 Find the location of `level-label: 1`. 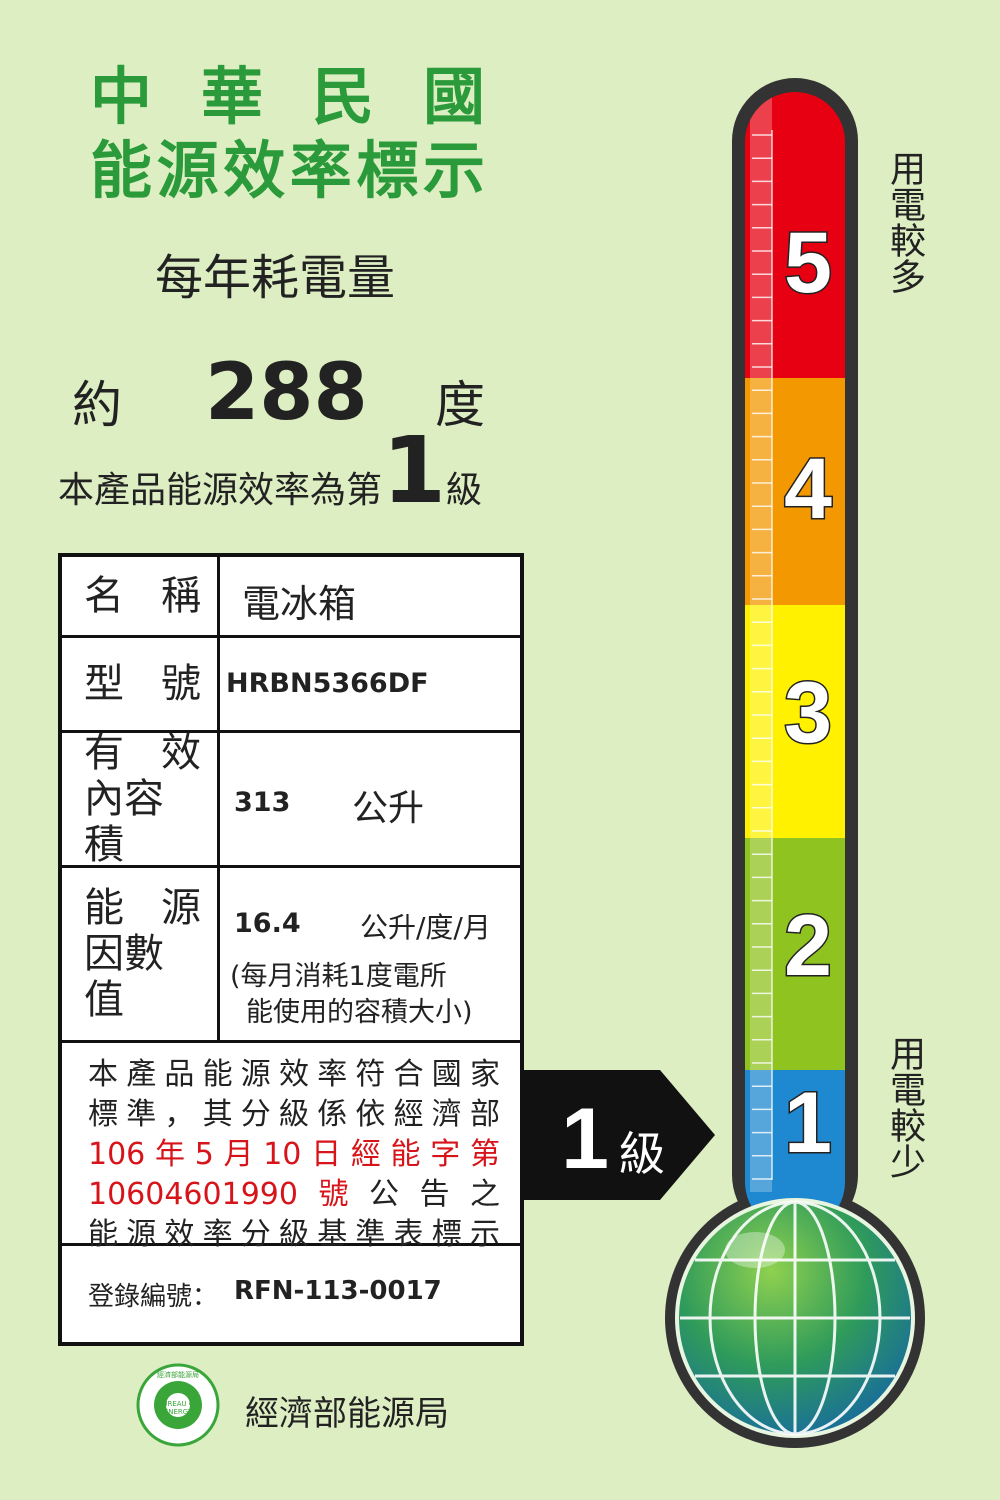

level-label: 1 is located at coordinates (808, 1123).